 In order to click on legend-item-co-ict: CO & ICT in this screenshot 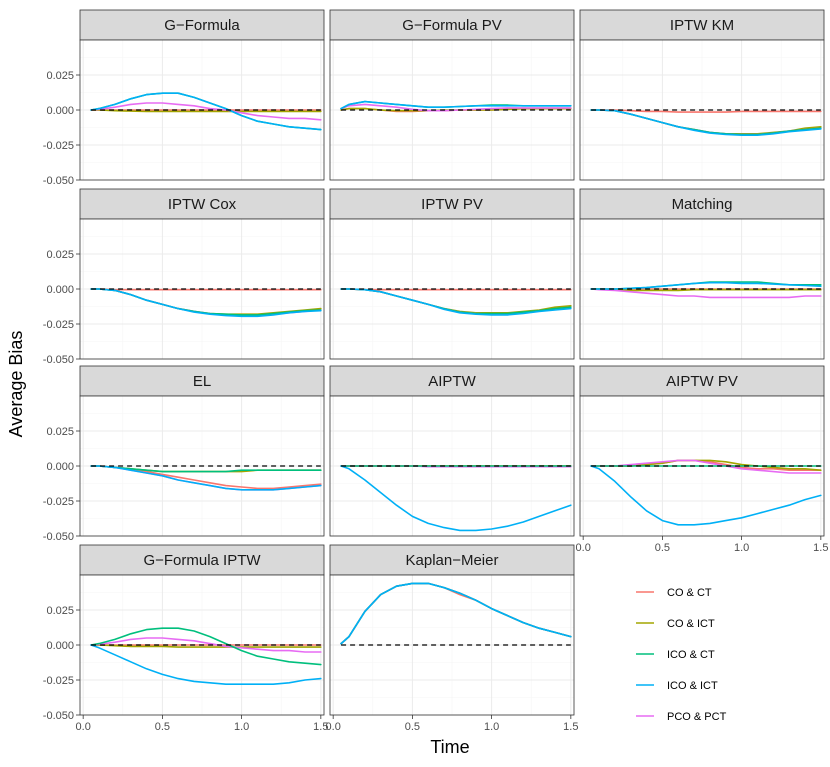, I will do `click(675, 624)`.